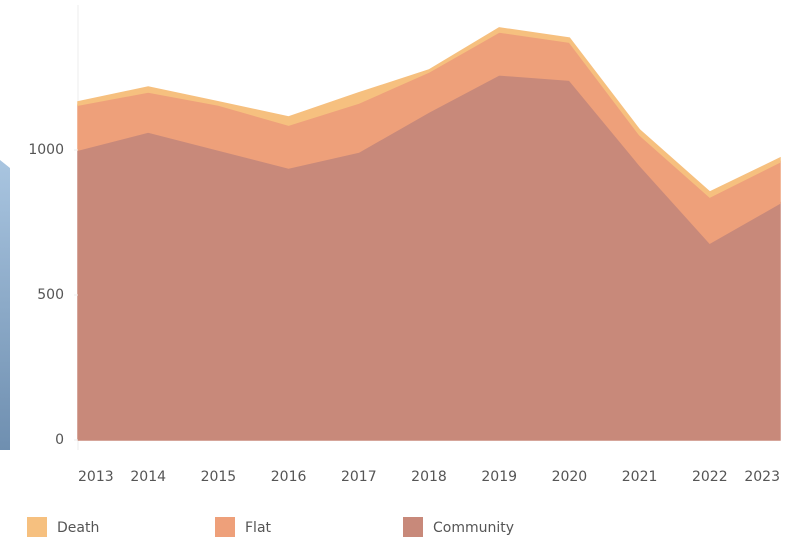  Describe the element at coordinates (219, 477) in the screenshot. I see `x-tick-label: 2015` at that location.